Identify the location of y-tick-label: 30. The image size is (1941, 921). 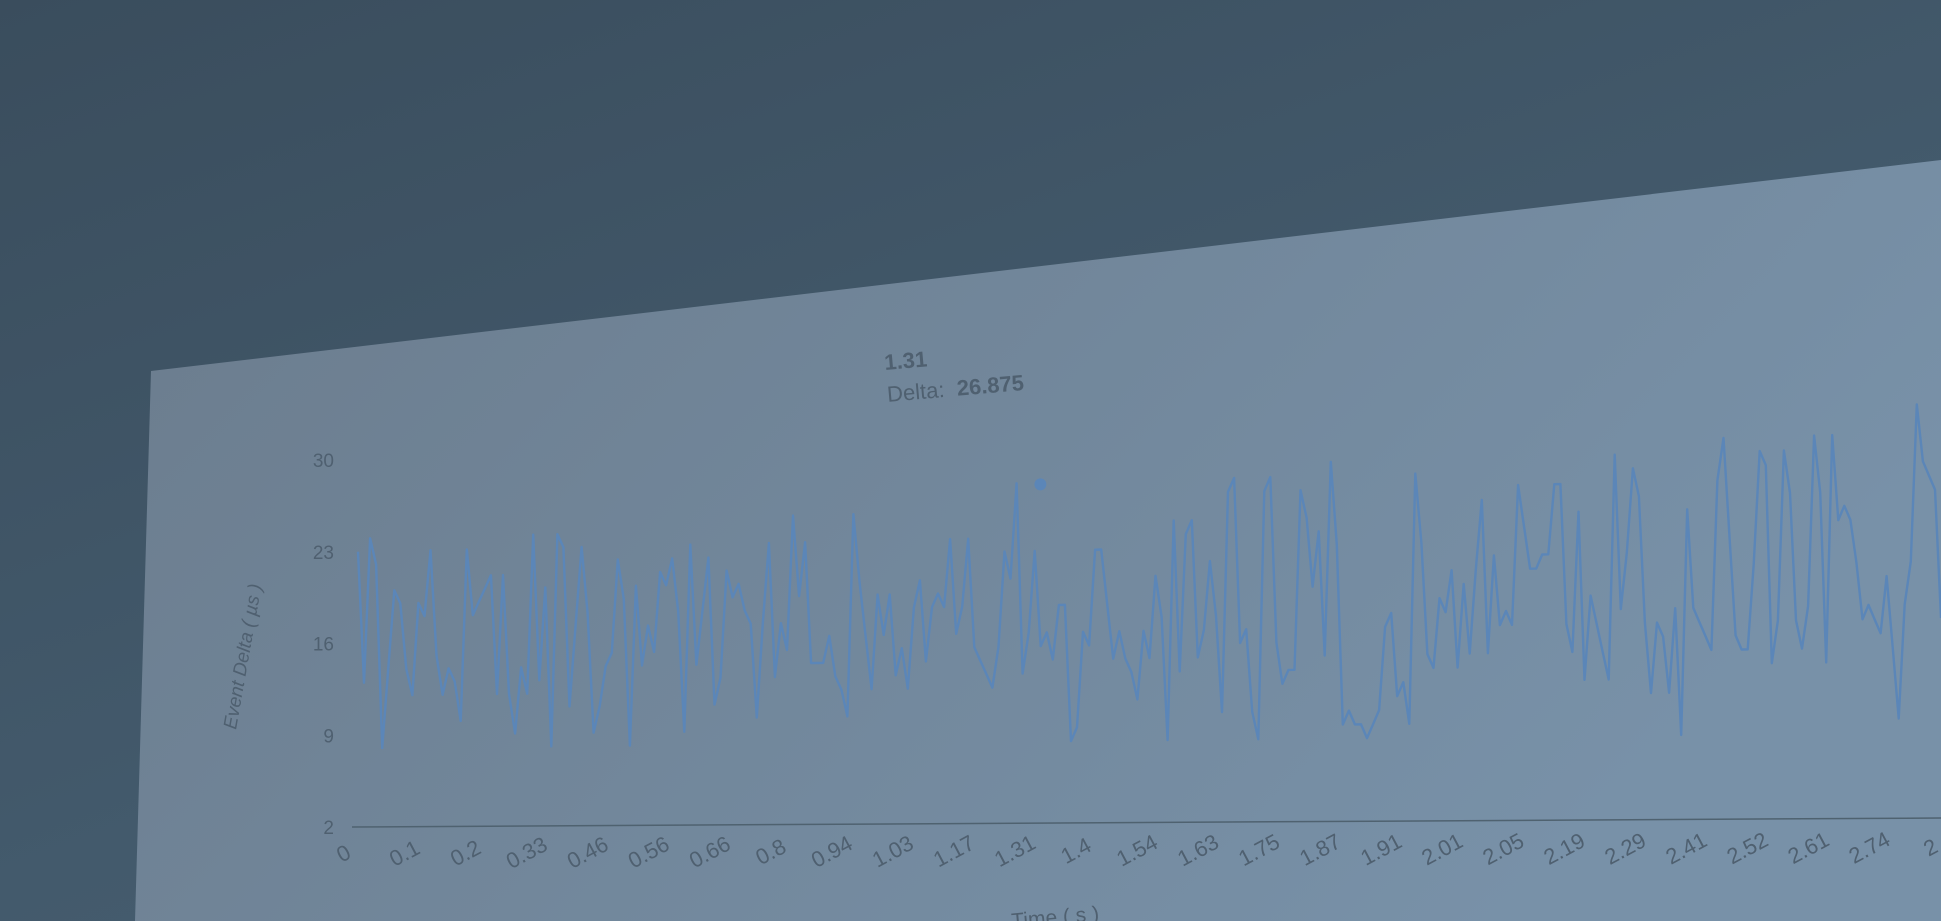
(323, 461).